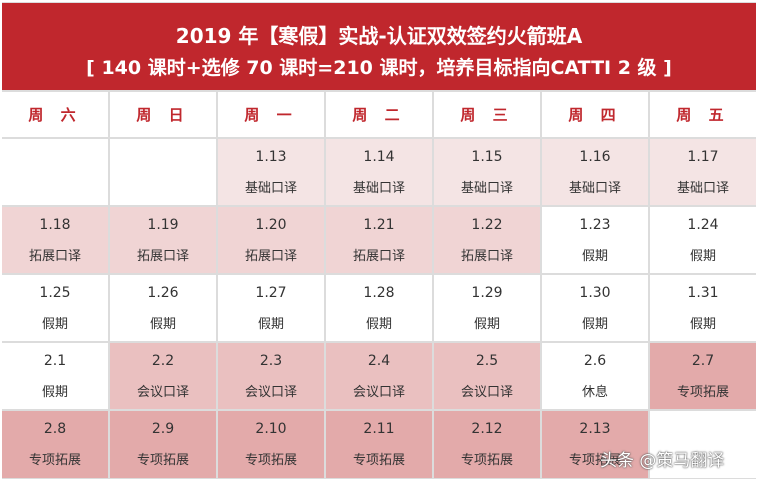  I want to click on cell-date: 2.7, so click(703, 360).